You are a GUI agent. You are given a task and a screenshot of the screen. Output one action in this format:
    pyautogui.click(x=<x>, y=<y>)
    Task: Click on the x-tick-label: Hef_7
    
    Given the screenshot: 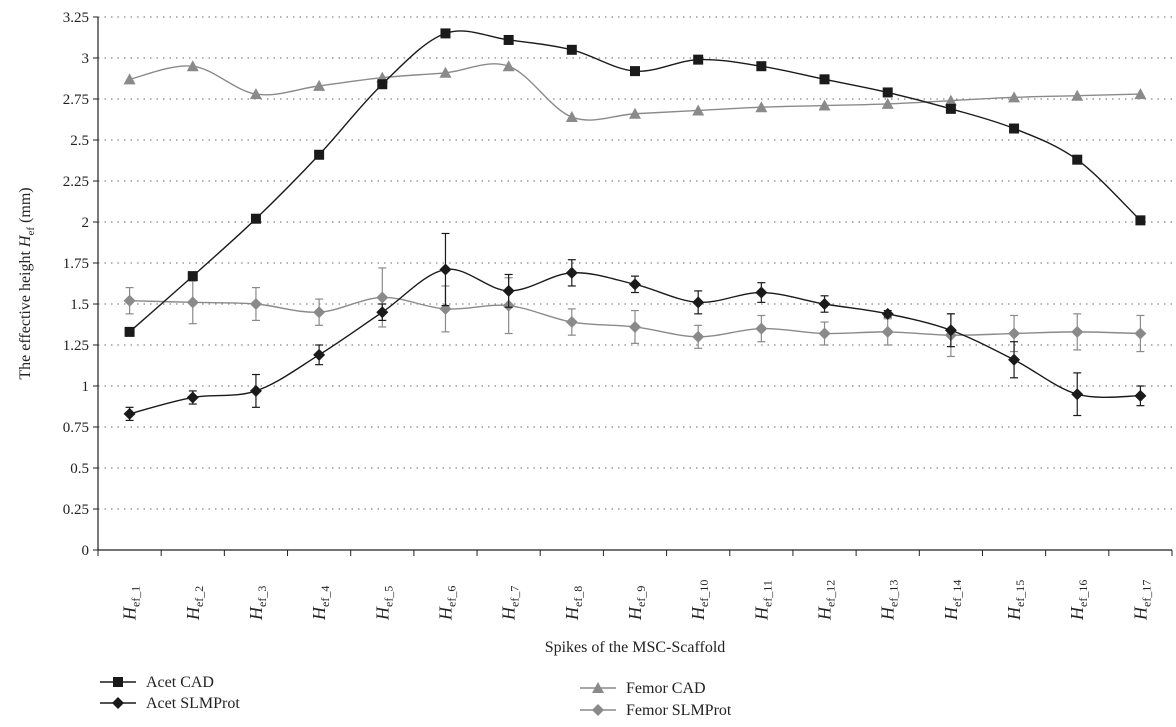 What is the action you would take?
    pyautogui.click(x=510, y=603)
    